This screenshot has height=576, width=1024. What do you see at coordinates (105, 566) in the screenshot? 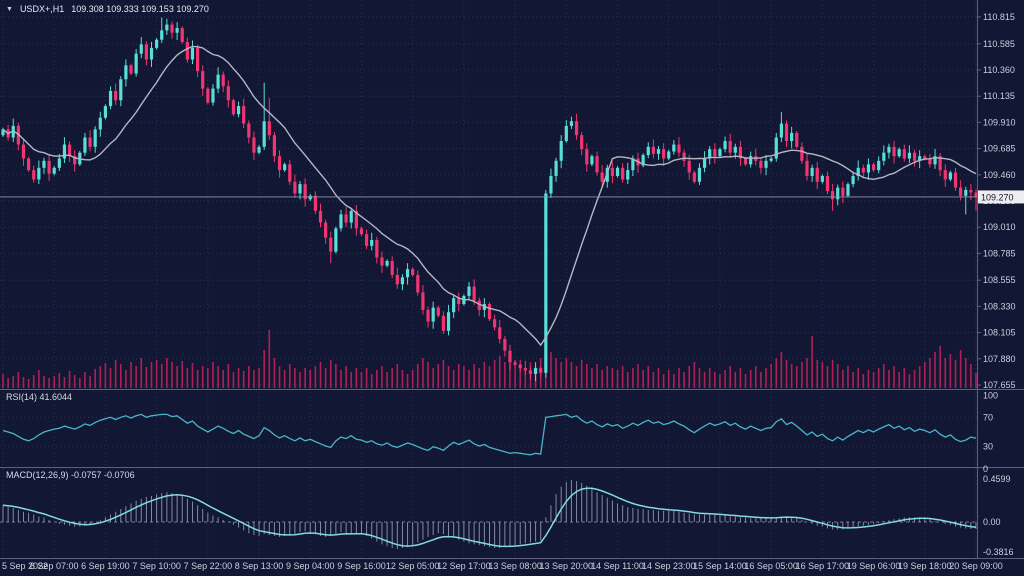
I see `time-tick-label: 6 Sep 19:00` at bounding box center [105, 566].